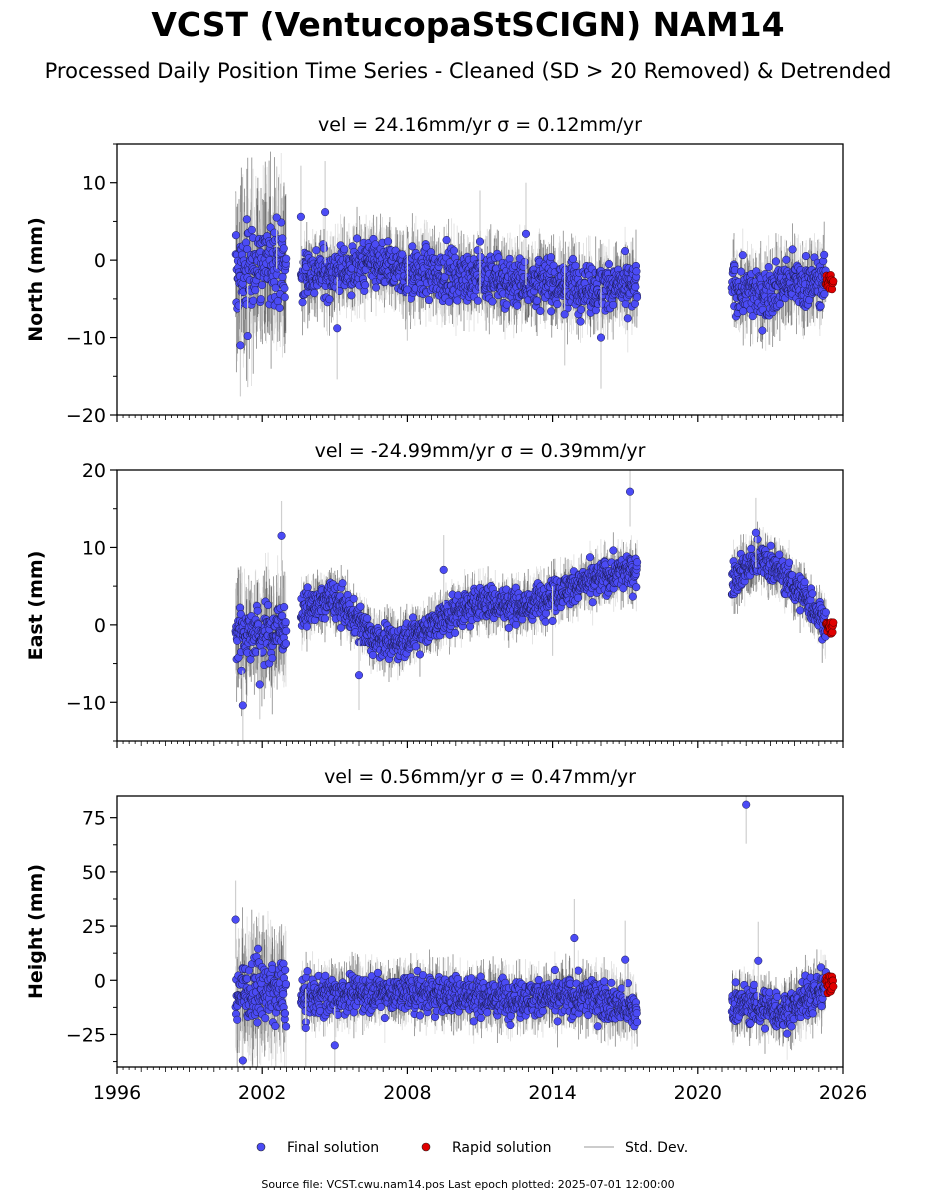 The width and height of the screenshot is (937, 1200). What do you see at coordinates (530, 605) in the screenshot?
I see `series-final-east` at bounding box center [530, 605].